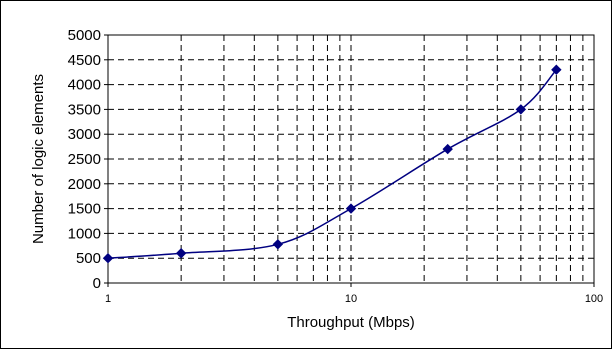  I want to click on y-tick-label: 500, so click(88, 258).